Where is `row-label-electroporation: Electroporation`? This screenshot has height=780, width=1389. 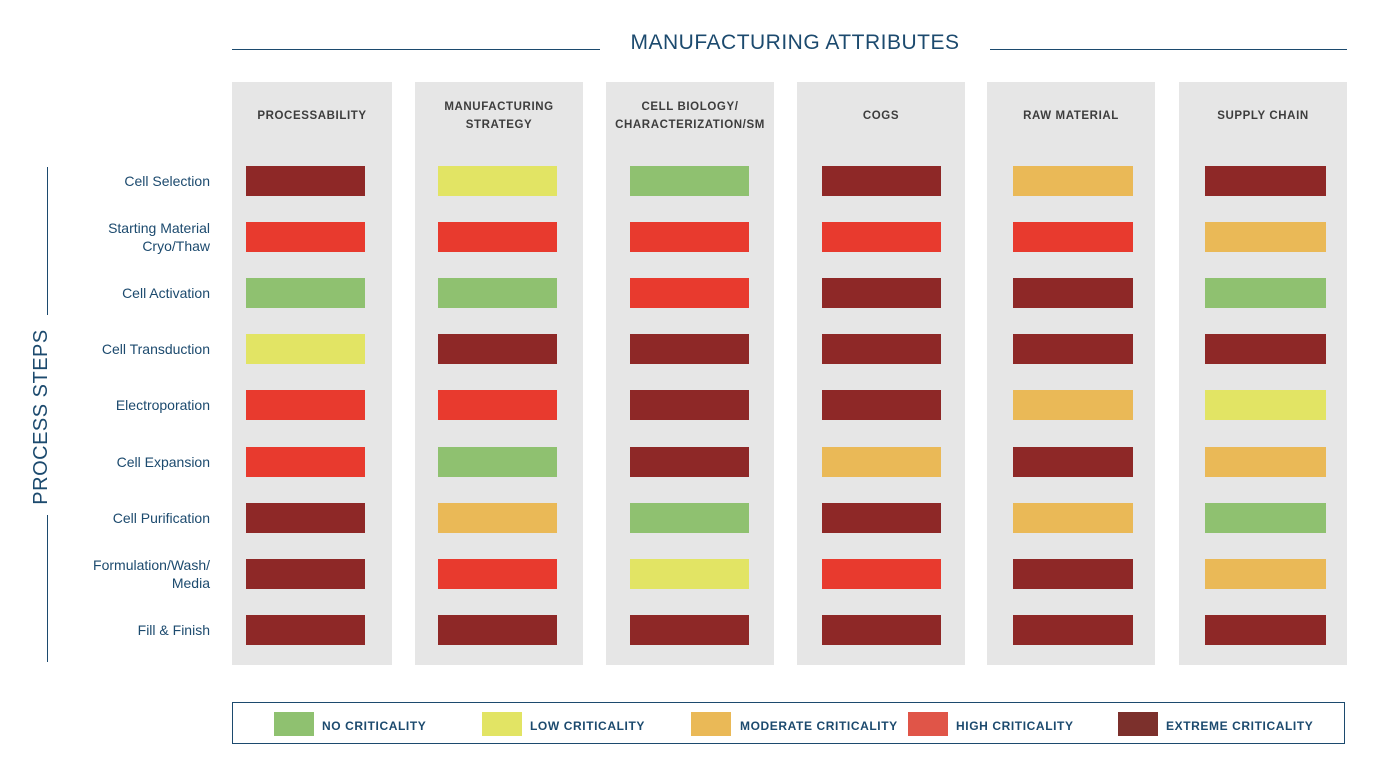 row-label-electroporation: Electroporation is located at coordinates (162, 405).